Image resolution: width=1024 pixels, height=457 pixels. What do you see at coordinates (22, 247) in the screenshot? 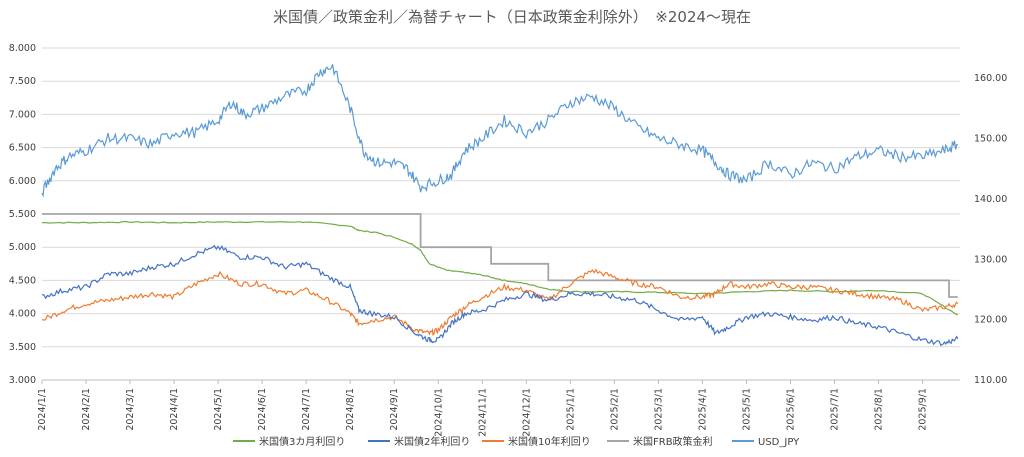
I see `y-left-tick-label: 5.000` at bounding box center [22, 247].